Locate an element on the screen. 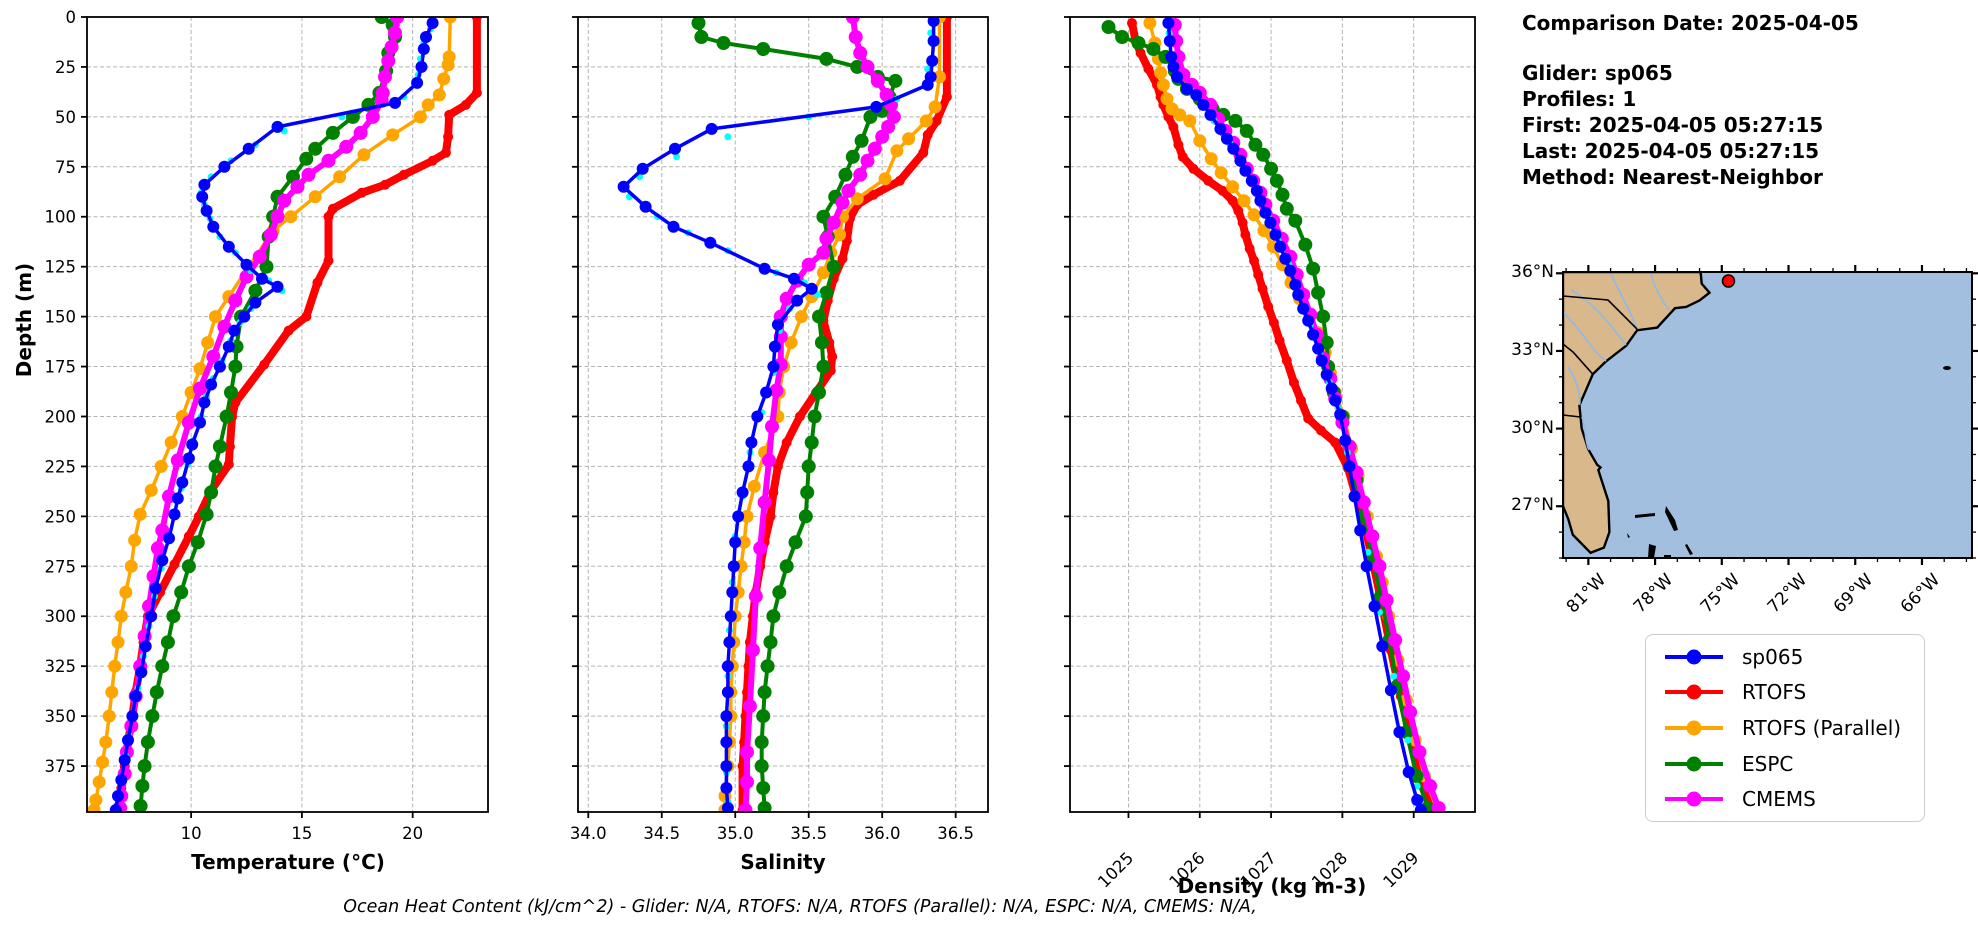 This screenshot has height=934, width=1978. info-spacer is located at coordinates (1690, 48).